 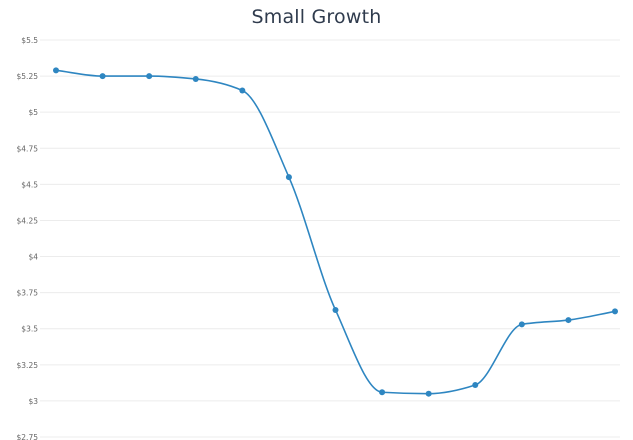 What do you see at coordinates (316, 17) in the screenshot?
I see `chart-title: Small Growth` at bounding box center [316, 17].